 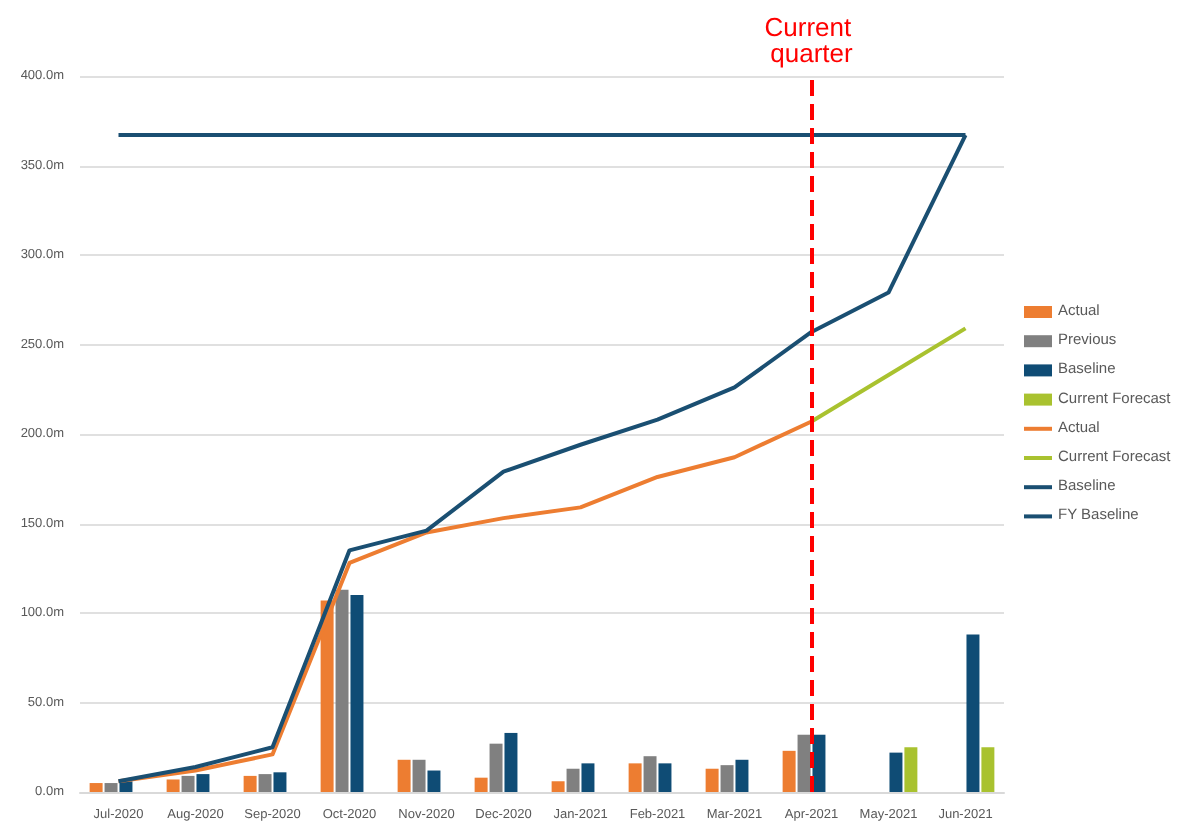 What do you see at coordinates (811, 40) in the screenshot?
I see `ref-line-label: Current quarter` at bounding box center [811, 40].